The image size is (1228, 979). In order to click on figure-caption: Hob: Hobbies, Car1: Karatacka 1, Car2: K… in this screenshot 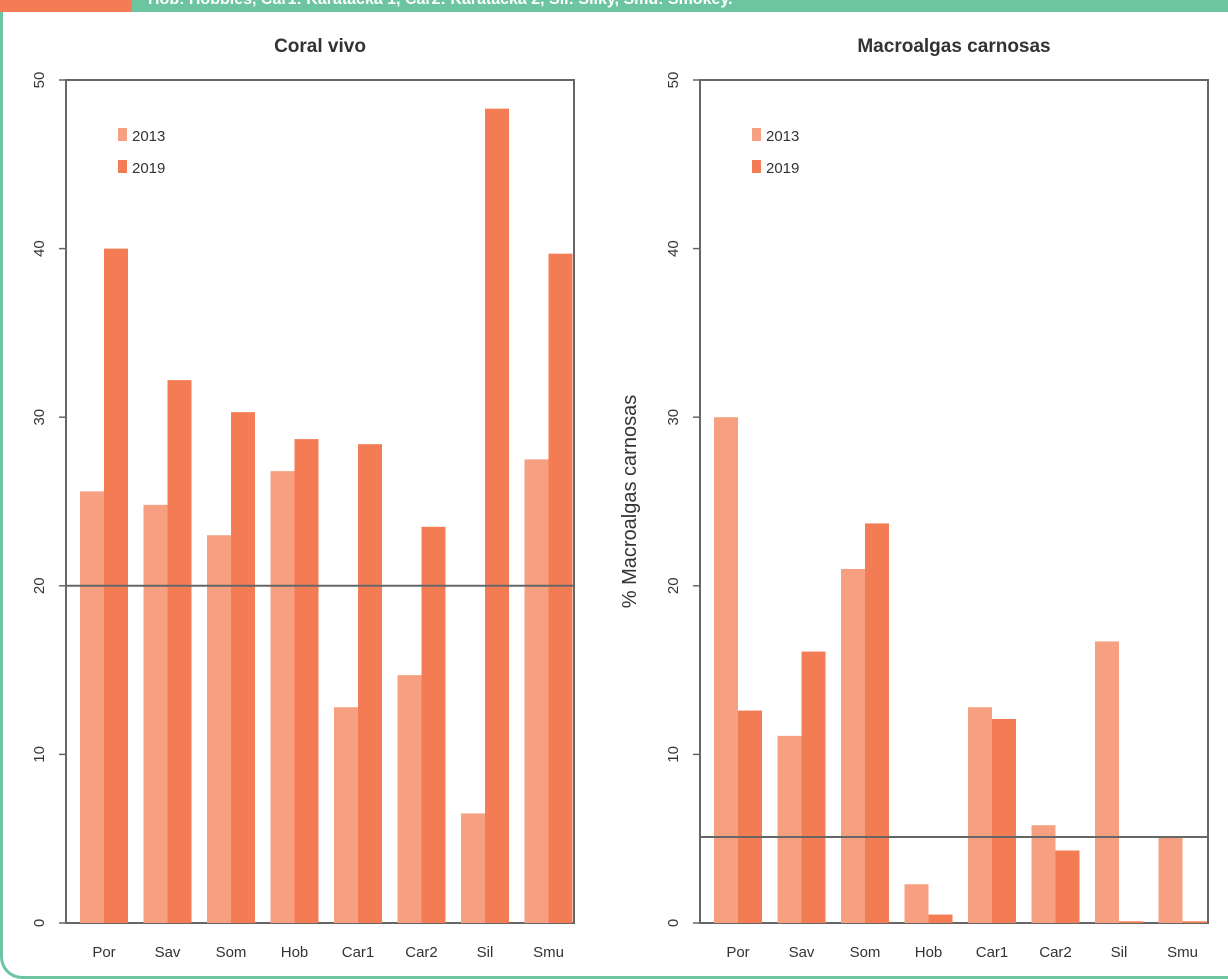, I will do `click(440, 4)`.